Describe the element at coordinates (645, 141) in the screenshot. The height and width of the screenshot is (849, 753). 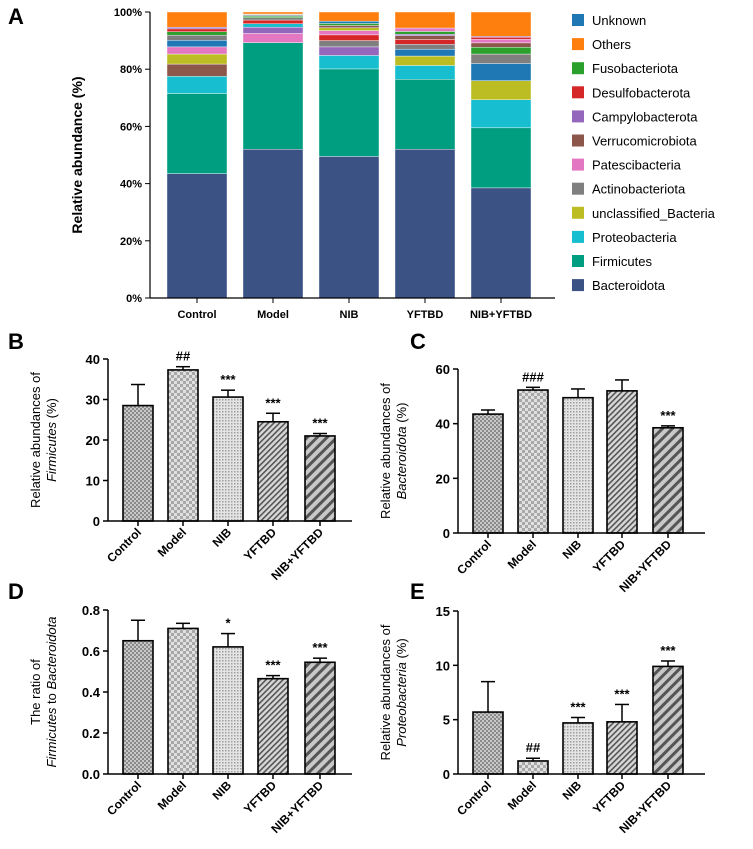
I see `legend-label: Verrucomicrobiota` at that location.